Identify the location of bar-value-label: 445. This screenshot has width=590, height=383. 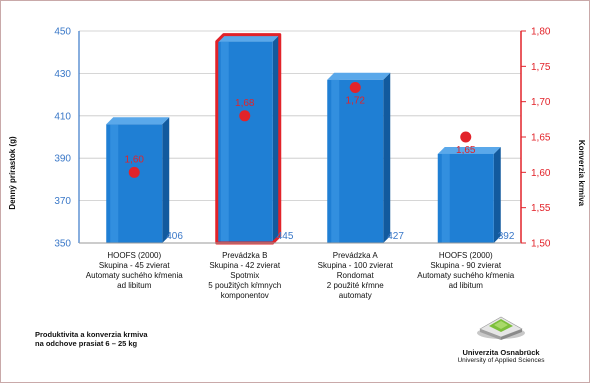
(285, 236).